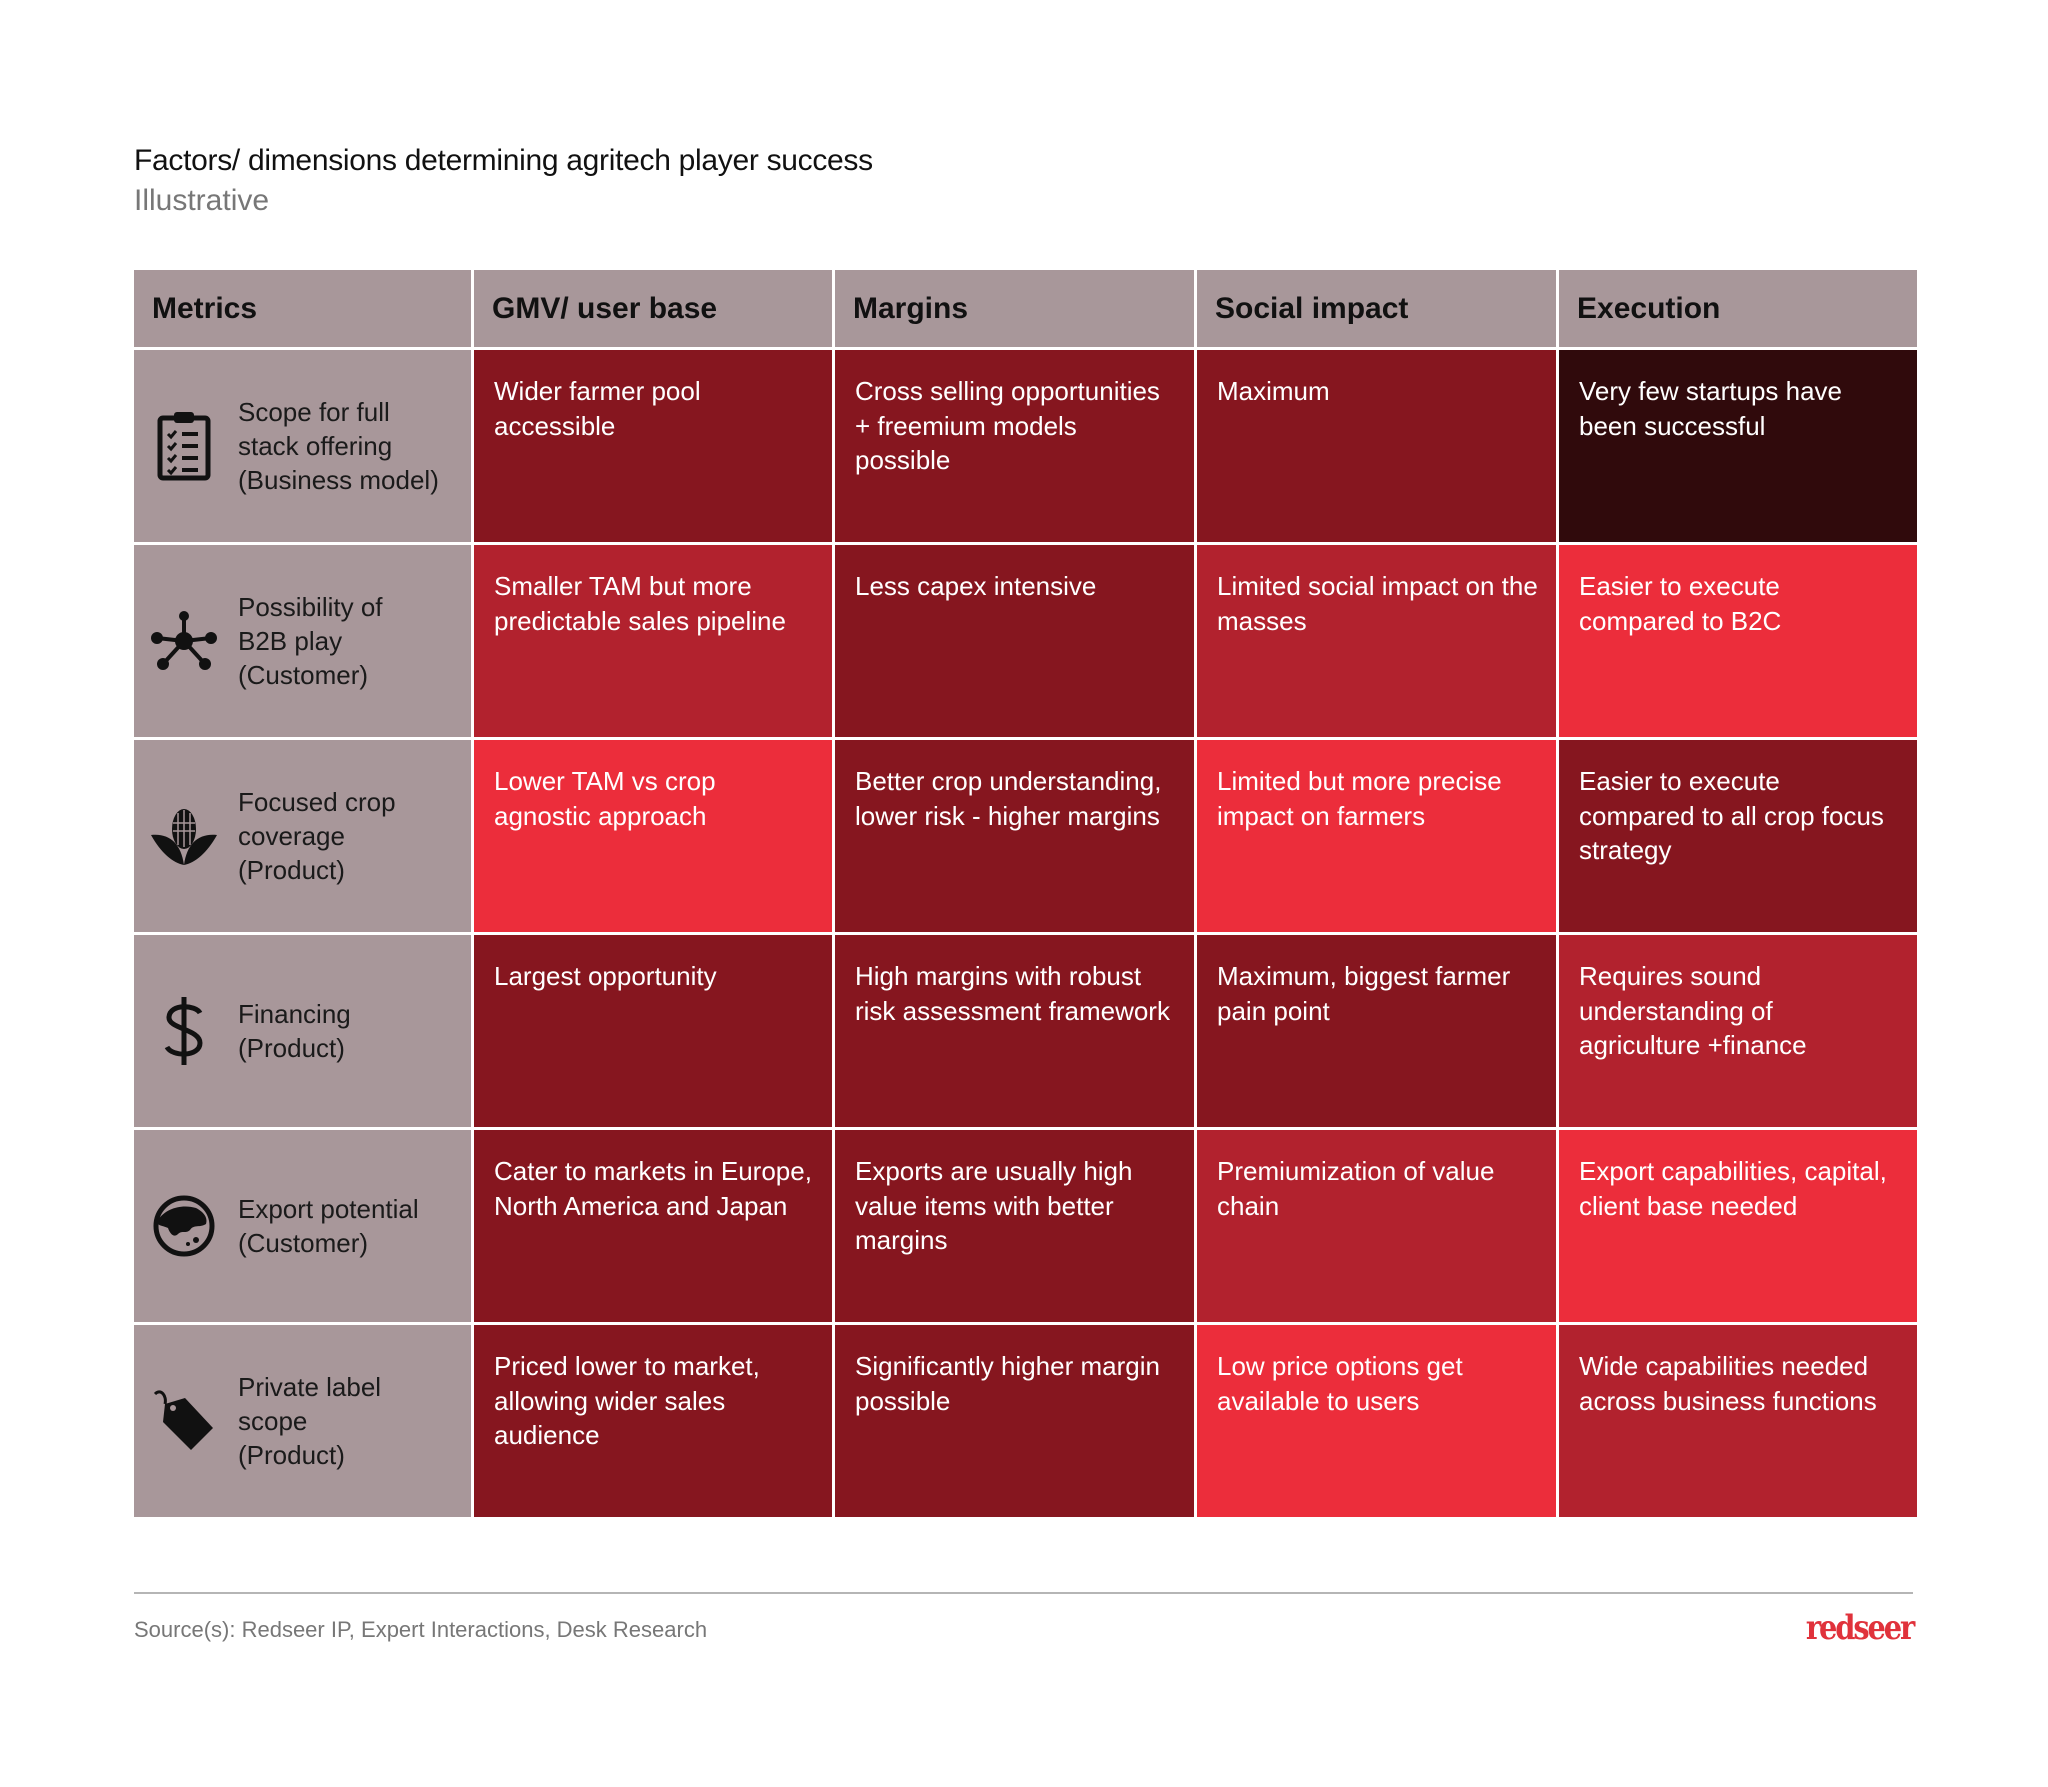 The image size is (2048, 1787). What do you see at coordinates (1738, 641) in the screenshot?
I see `table-cell: Easier to execute compared to B2C` at bounding box center [1738, 641].